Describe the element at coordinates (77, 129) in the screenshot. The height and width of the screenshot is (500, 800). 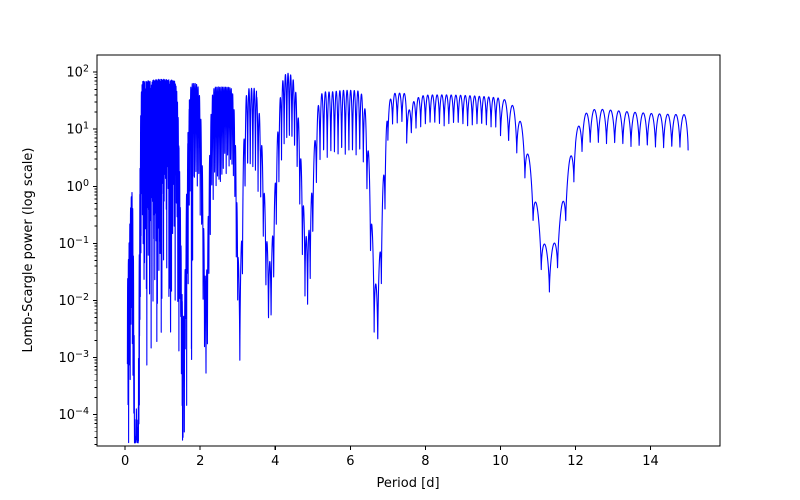
I see `y-tick-label: 10¹` at that location.